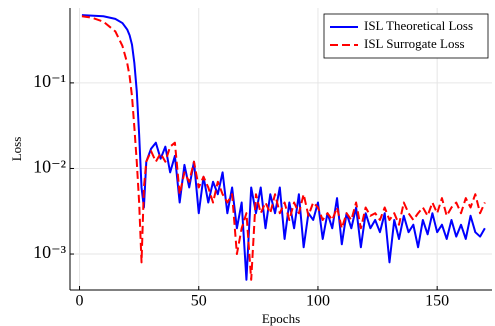  I want to click on legend-box, so click(406, 36).